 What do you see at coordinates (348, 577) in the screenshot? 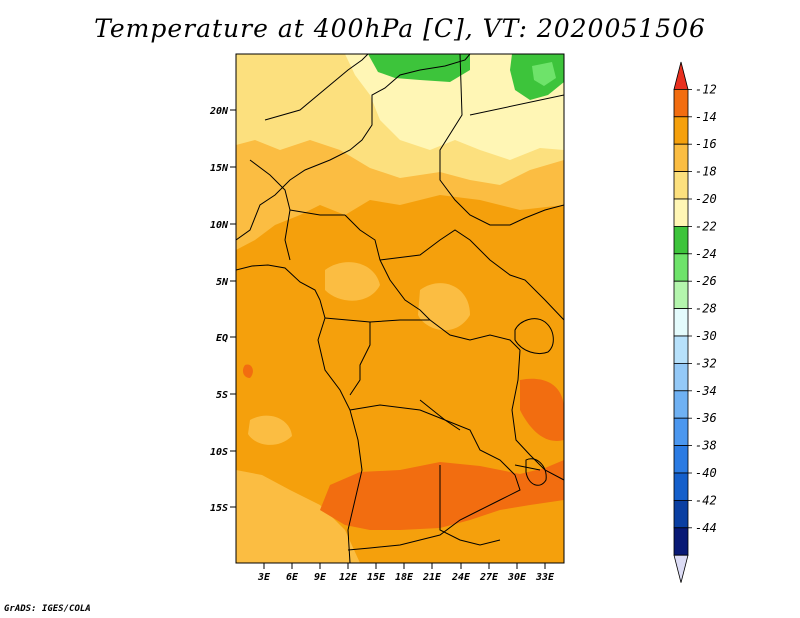
I see `lon-label: 12E` at bounding box center [348, 577].